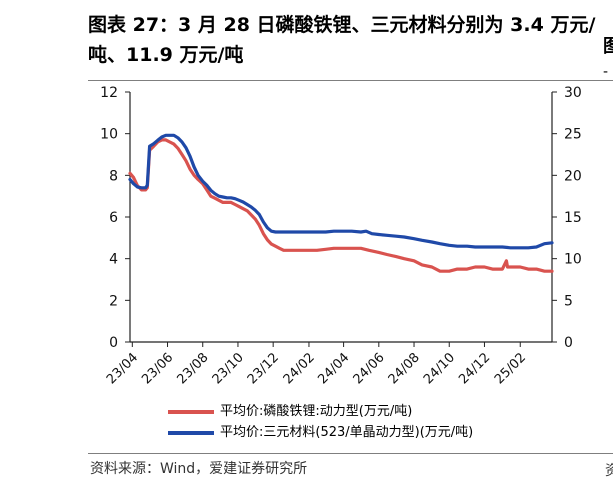 Image resolution: width=613 pixels, height=489 pixels. I want to click on clipped-next-column-glyph: 图, so click(608, 46).